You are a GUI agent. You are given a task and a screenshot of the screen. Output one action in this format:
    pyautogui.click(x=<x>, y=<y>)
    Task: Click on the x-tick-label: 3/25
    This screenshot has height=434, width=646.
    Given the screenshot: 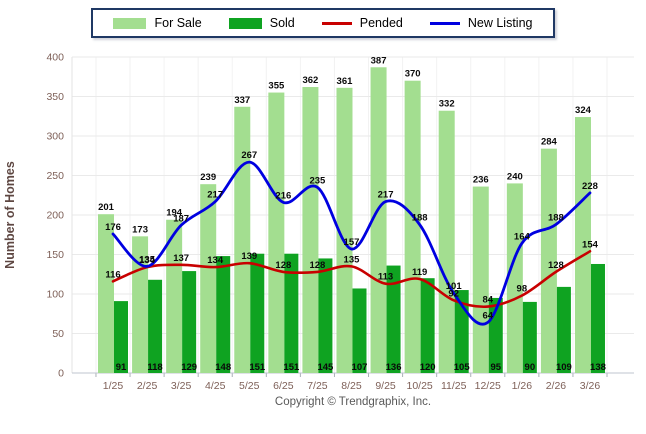 What is the action you would take?
    pyautogui.click(x=181, y=386)
    